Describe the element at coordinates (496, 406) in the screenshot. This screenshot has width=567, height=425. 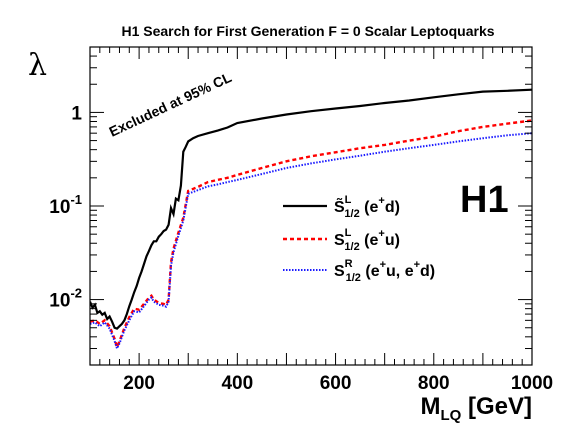
I see `x-axis-label-unit: [GeV]` at that location.